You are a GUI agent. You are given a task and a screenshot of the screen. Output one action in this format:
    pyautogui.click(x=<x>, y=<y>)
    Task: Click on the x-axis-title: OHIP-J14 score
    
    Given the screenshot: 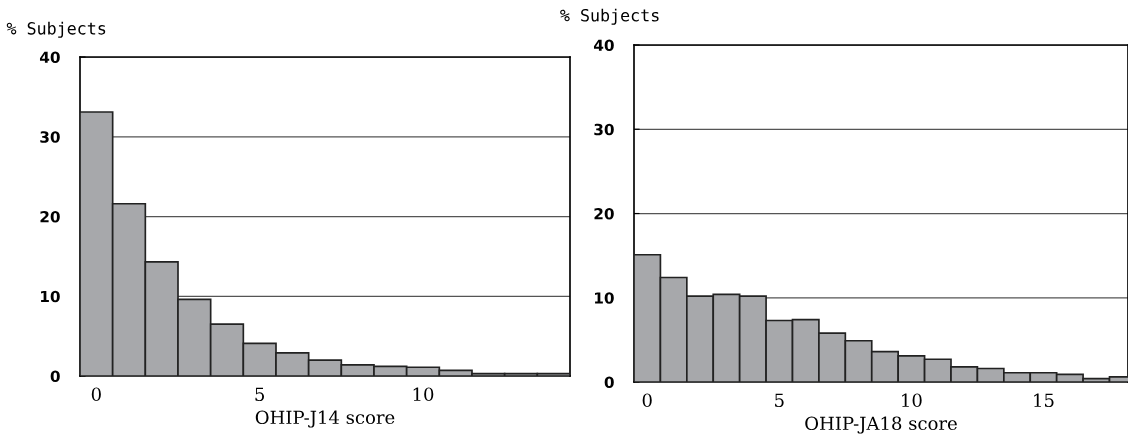 What is the action you would take?
    pyautogui.click(x=325, y=419)
    